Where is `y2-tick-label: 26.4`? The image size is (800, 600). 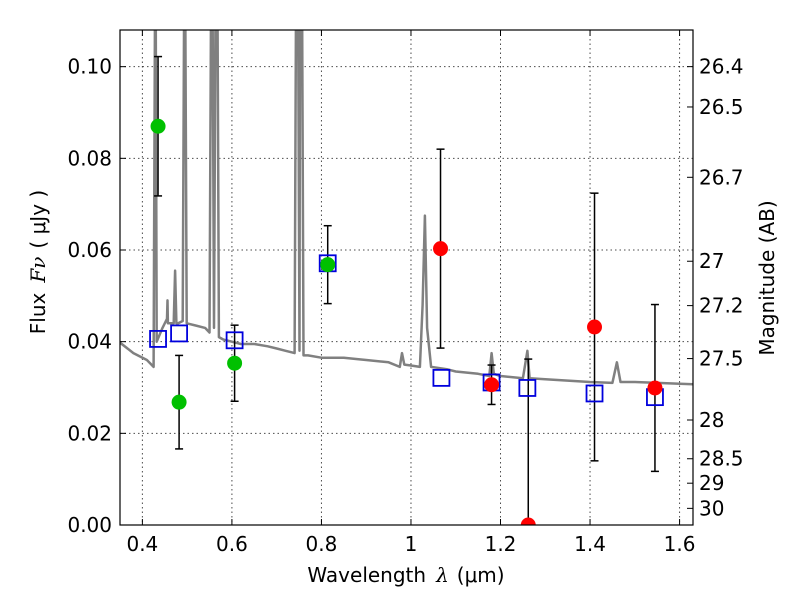
y2-tick-label: 26.4 is located at coordinates (721, 67).